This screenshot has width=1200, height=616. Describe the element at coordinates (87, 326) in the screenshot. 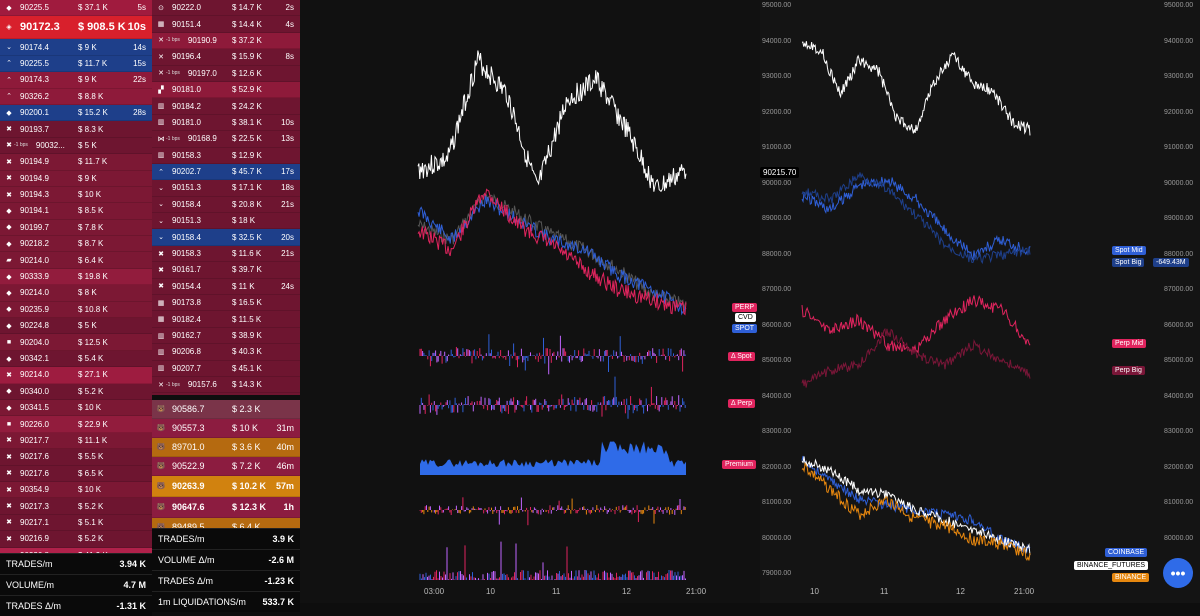

I see `trade-amount: $ 5 K` at that location.